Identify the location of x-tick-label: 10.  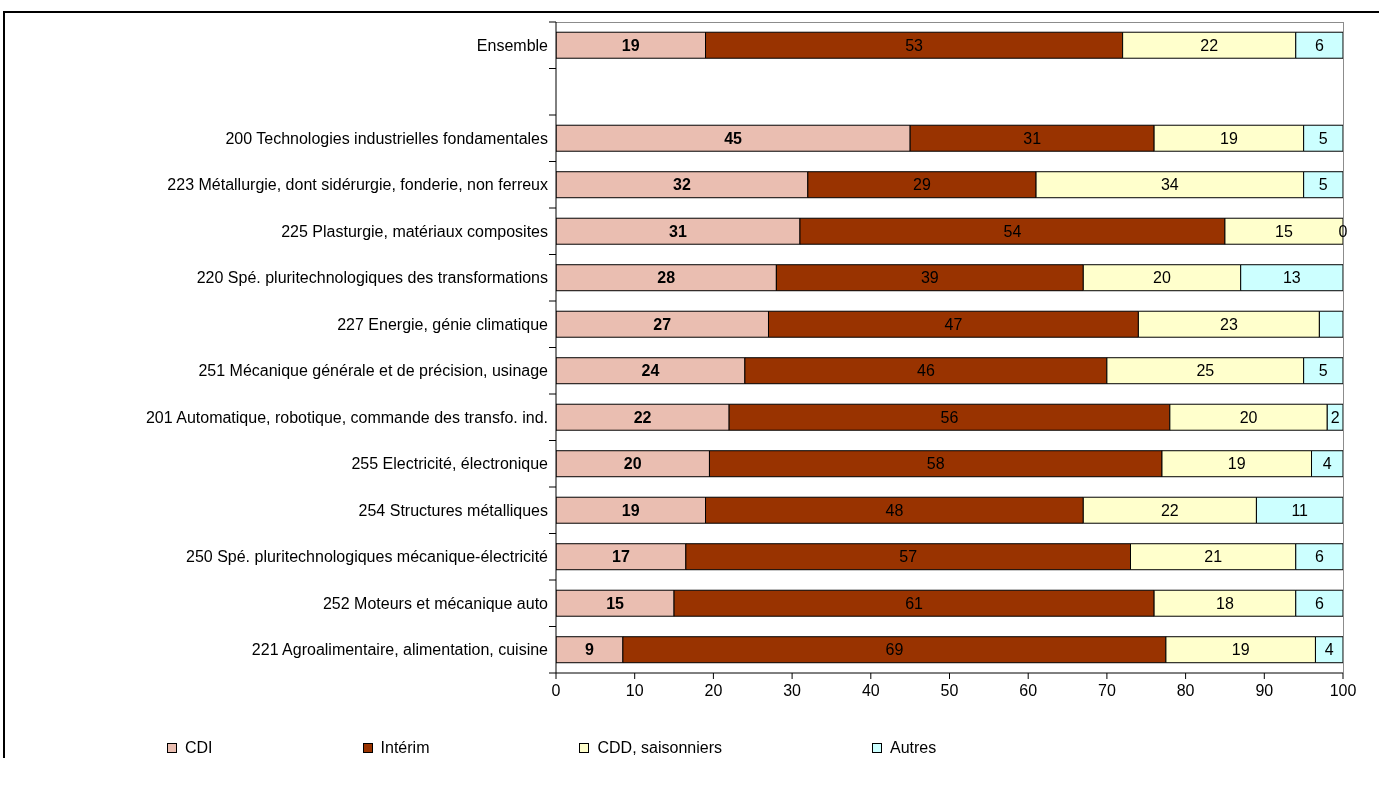
(634, 691).